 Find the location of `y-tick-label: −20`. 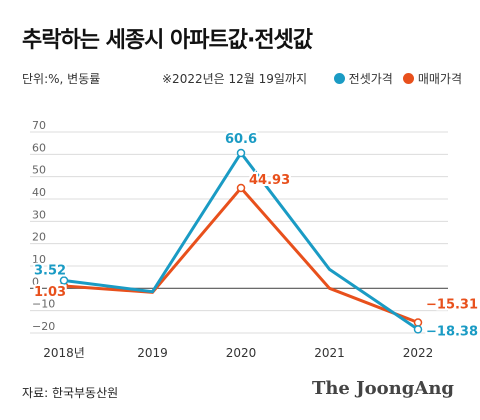

y-tick-label: −20 is located at coordinates (43, 326).